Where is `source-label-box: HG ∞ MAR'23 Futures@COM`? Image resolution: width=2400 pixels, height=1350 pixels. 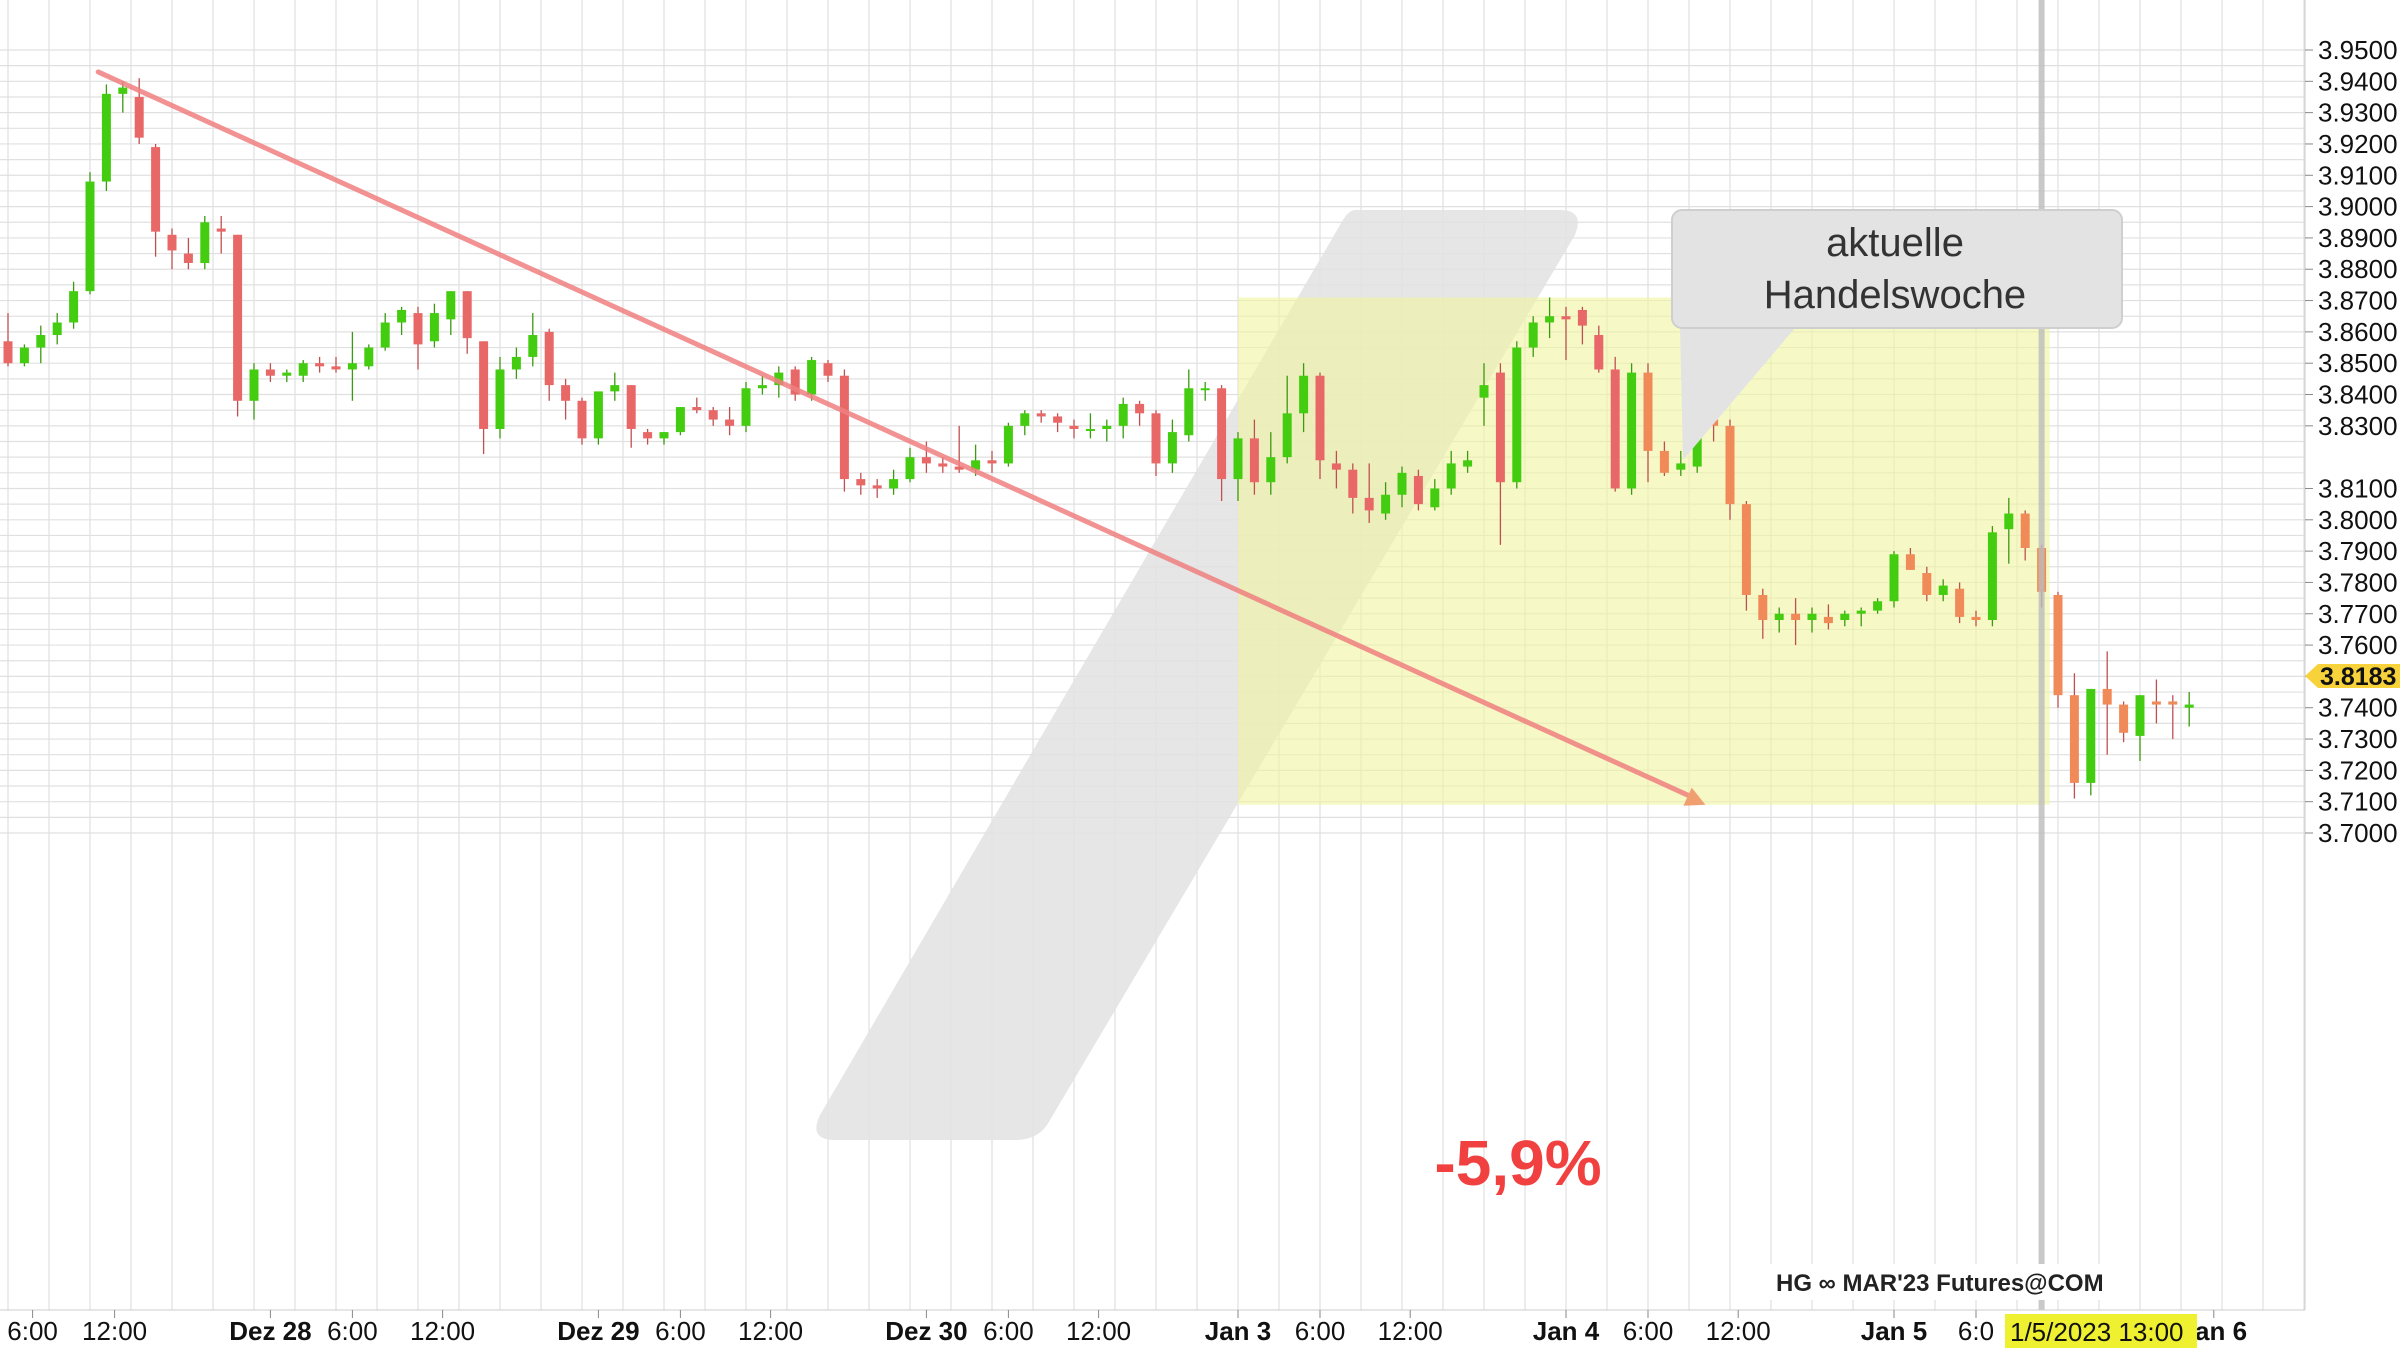 source-label-box: HG ∞ MAR'23 Futures@COM is located at coordinates (1944, 1282).